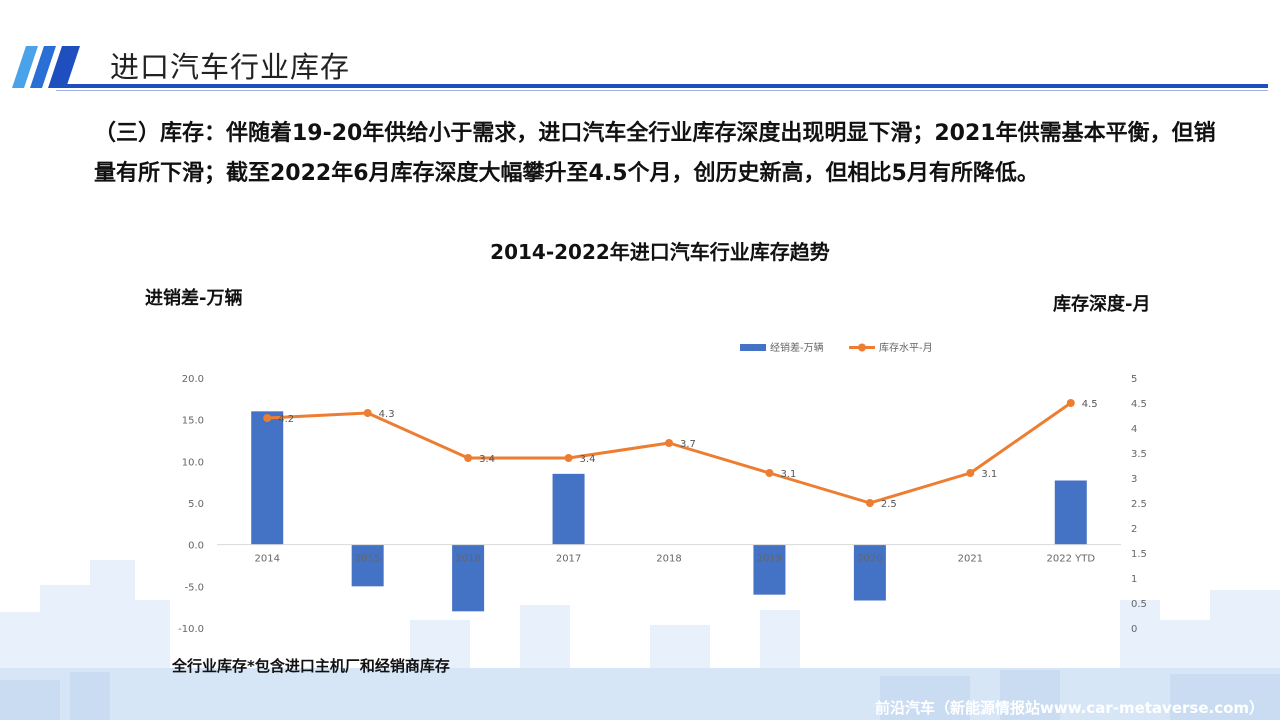 The width and height of the screenshot is (1280, 720). I want to click on y-tick-right: 1.5, so click(1139, 554).